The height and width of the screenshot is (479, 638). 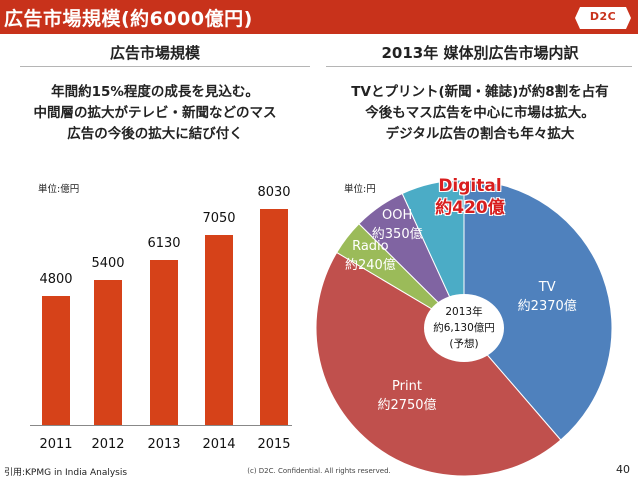 I want to click on bar-2015, so click(x=274, y=317).